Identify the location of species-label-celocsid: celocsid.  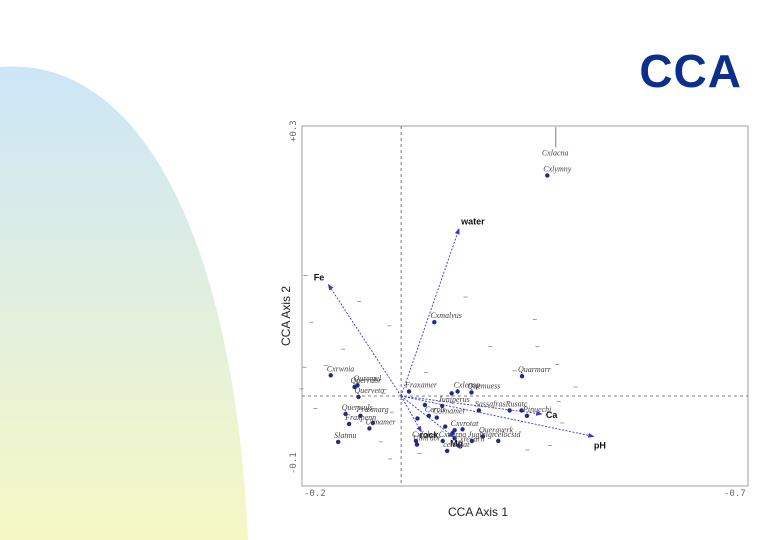
(507, 434).